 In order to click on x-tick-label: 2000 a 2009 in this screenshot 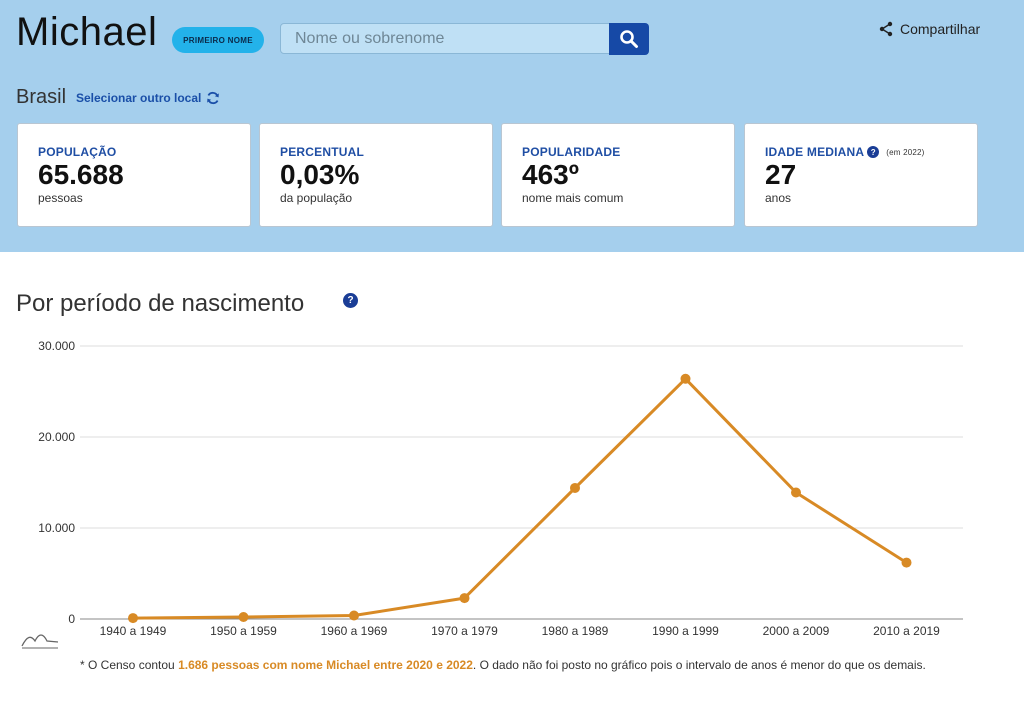, I will do `click(796, 631)`.